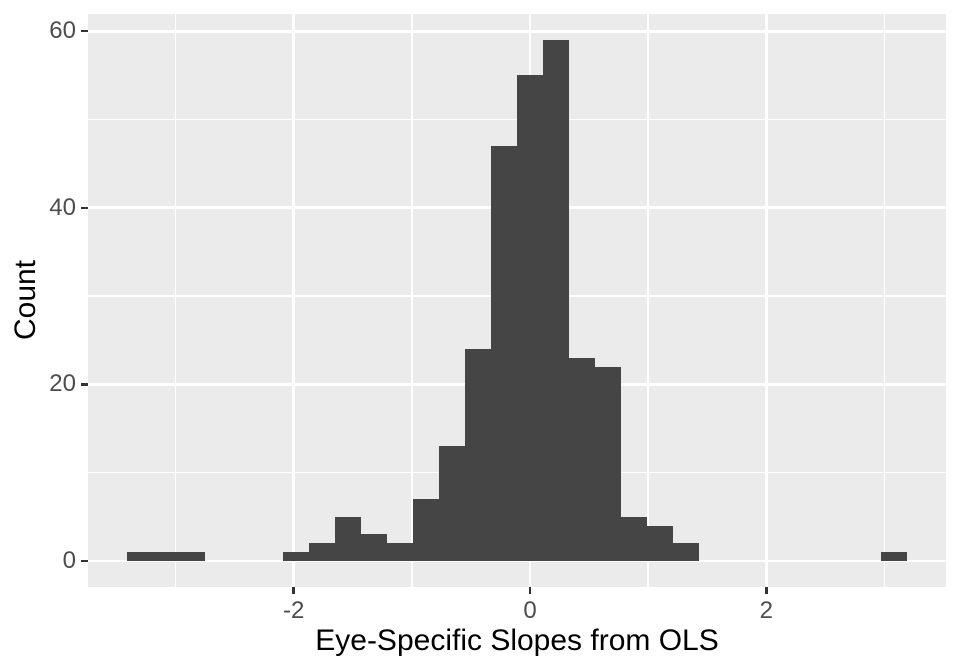 The width and height of the screenshot is (960, 672). What do you see at coordinates (293, 610) in the screenshot?
I see `x-tick-label: -2` at bounding box center [293, 610].